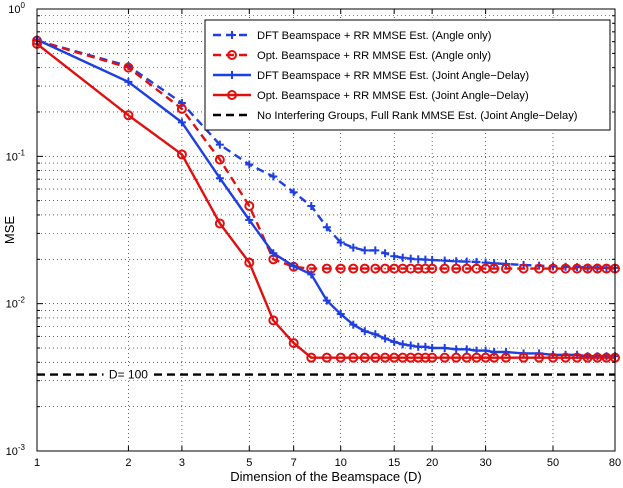 Image resolution: width=623 pixels, height=488 pixels. I want to click on x-tick-labels: 1 2 3 5 7 10 15 20 30 50 80, so click(327, 463).